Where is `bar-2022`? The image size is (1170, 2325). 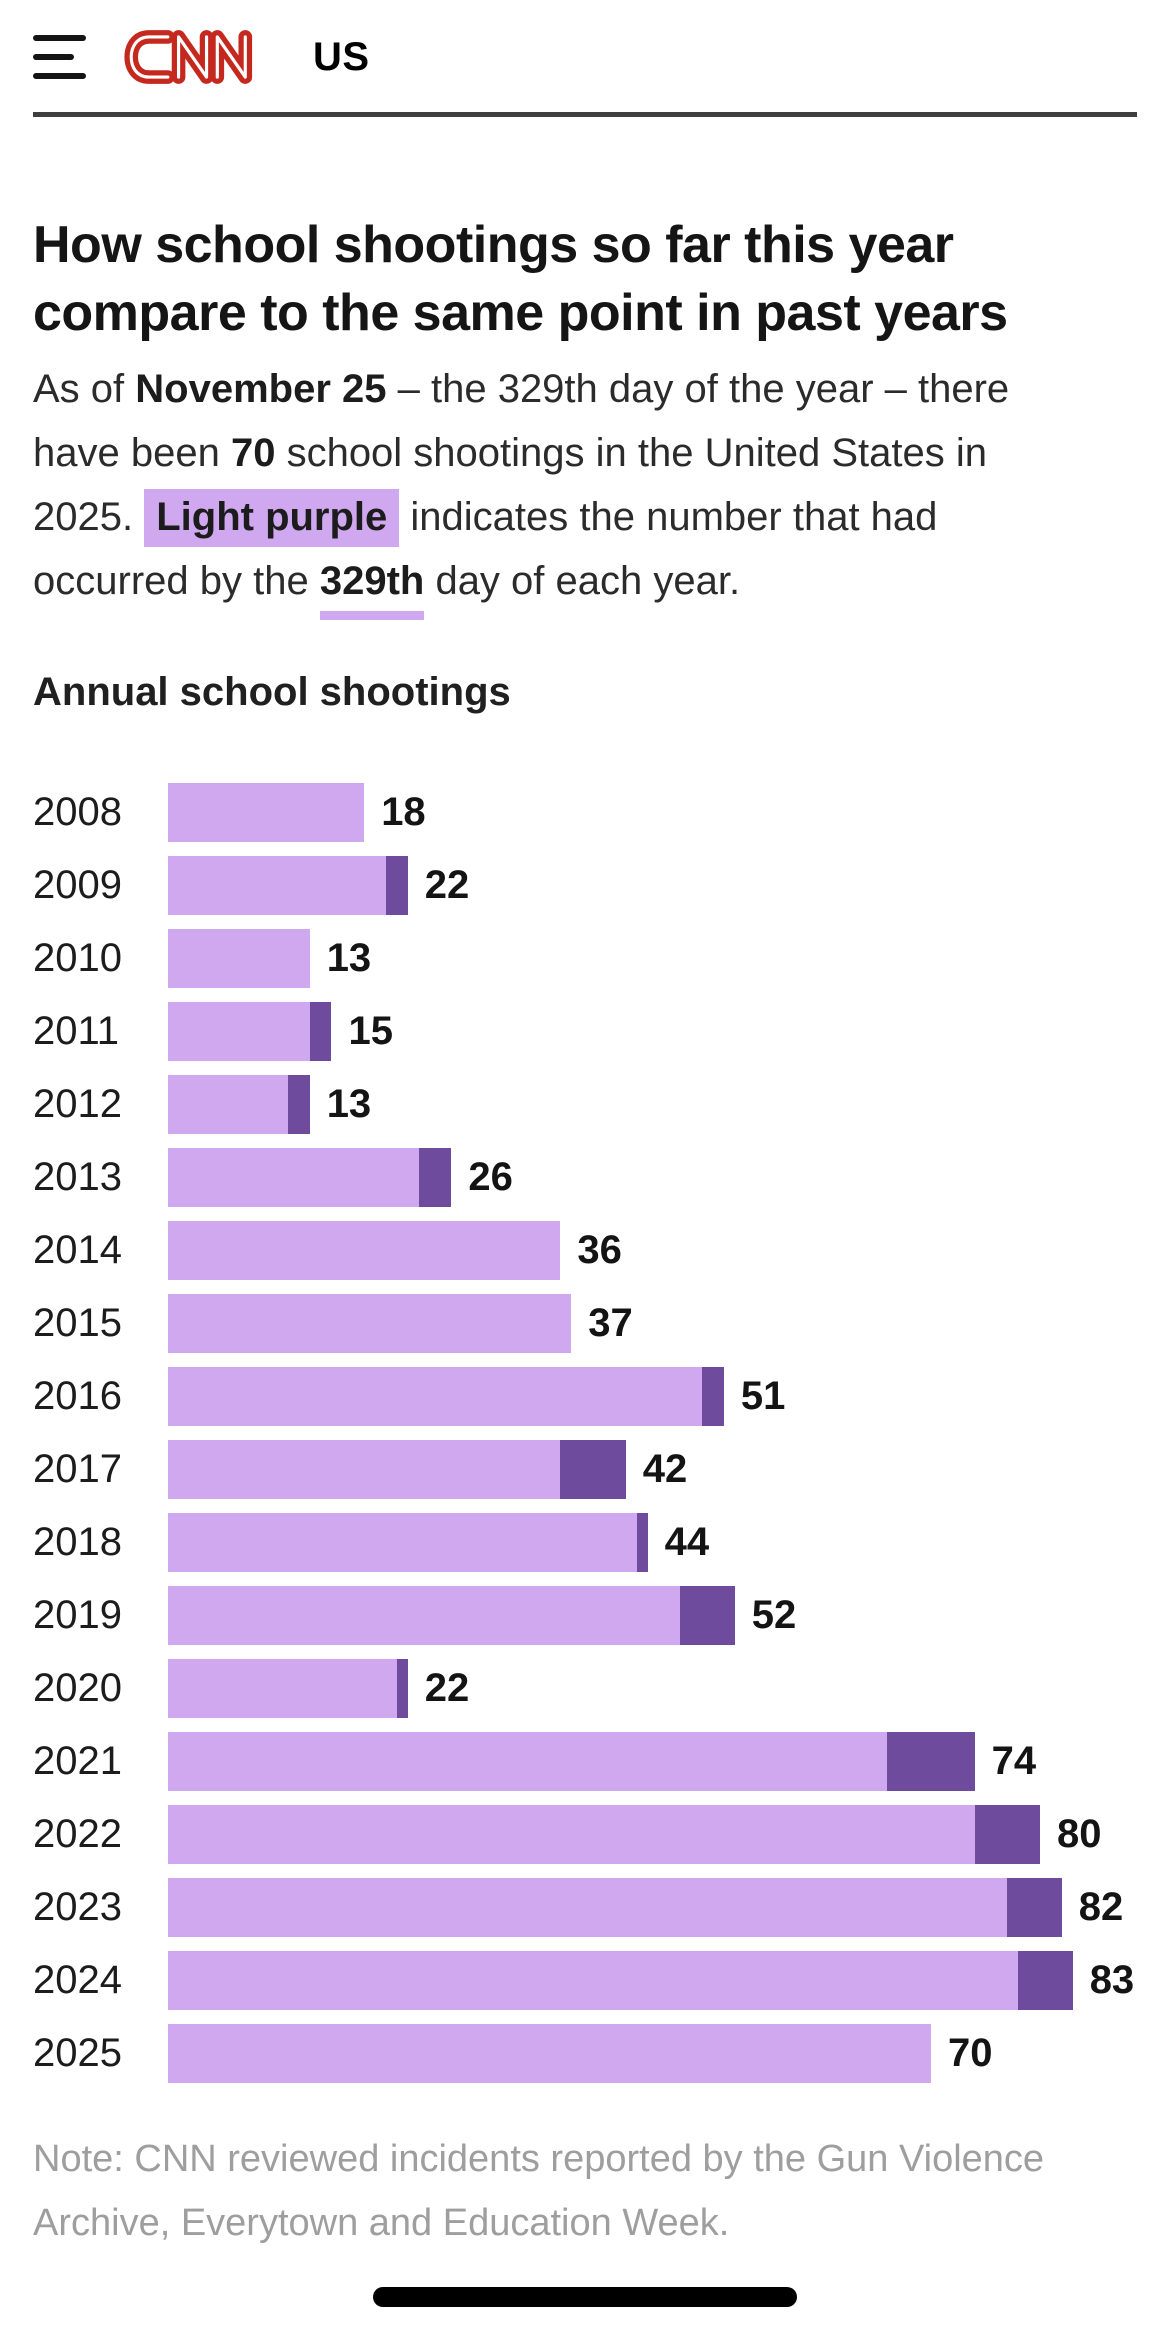 bar-2022 is located at coordinates (604, 1834).